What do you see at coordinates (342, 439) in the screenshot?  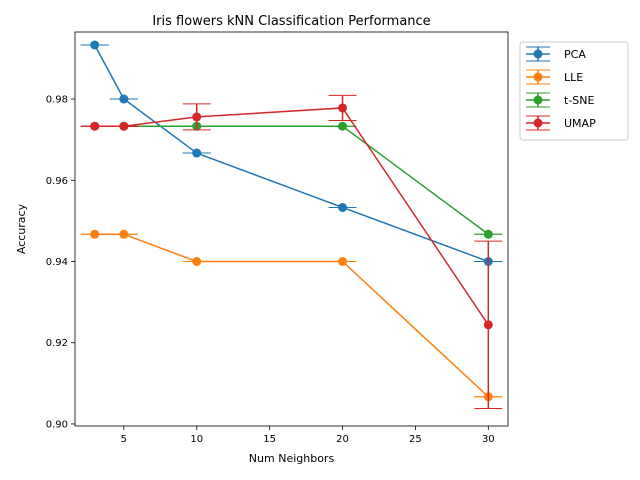 I see `x-tick-label: 20` at bounding box center [342, 439].